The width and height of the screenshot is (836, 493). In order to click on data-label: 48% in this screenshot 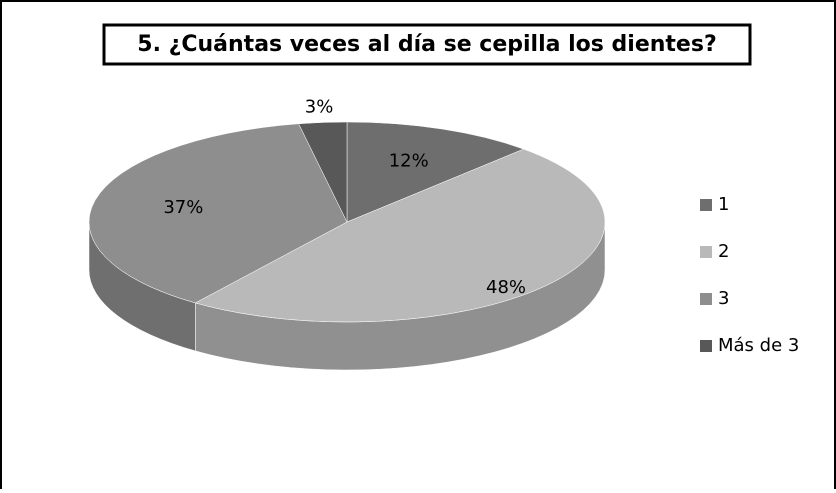, I will do `click(506, 287)`.